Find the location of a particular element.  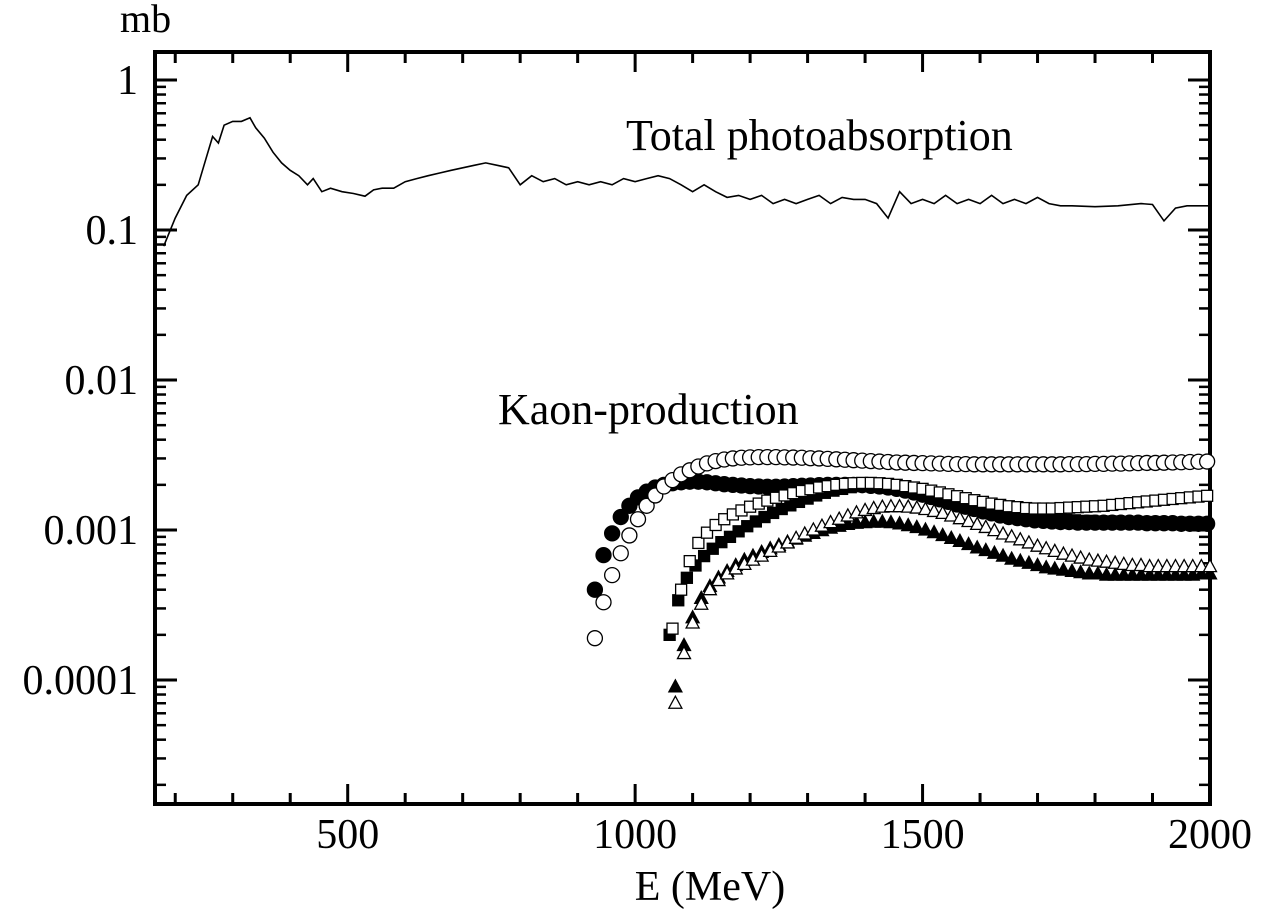

x-tick-label: 2000 is located at coordinates (1210, 835).